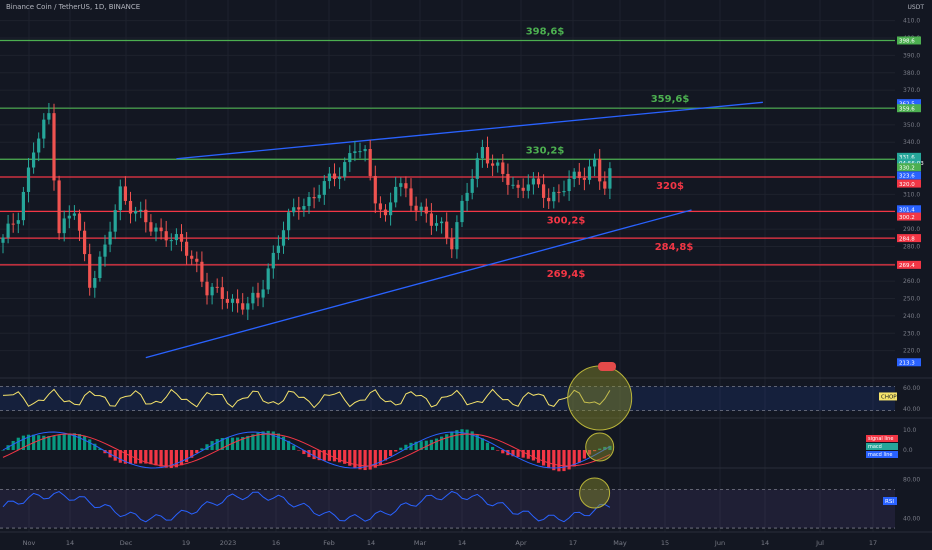 The image size is (932, 550). Describe the element at coordinates (420, 543) in the screenshot. I see `time-tick-label: Mar` at that location.